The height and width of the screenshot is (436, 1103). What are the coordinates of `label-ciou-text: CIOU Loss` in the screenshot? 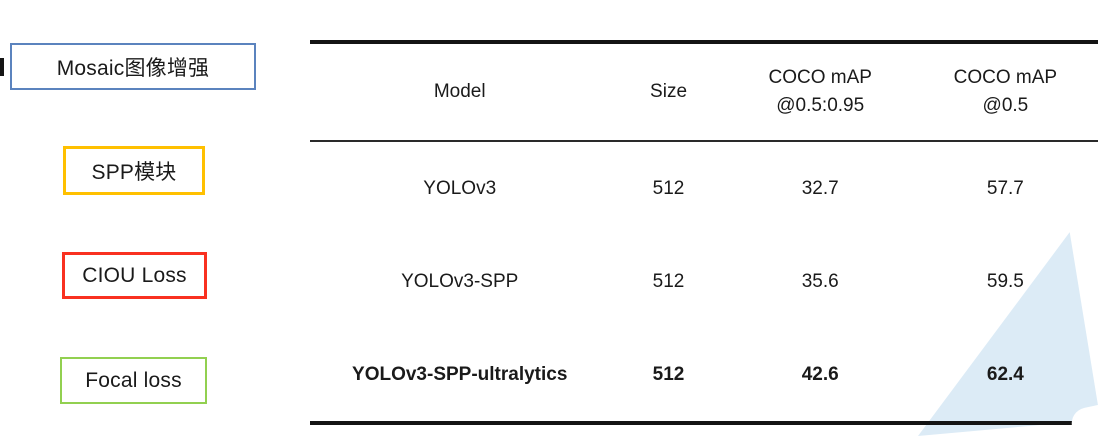 It's located at (134, 275).